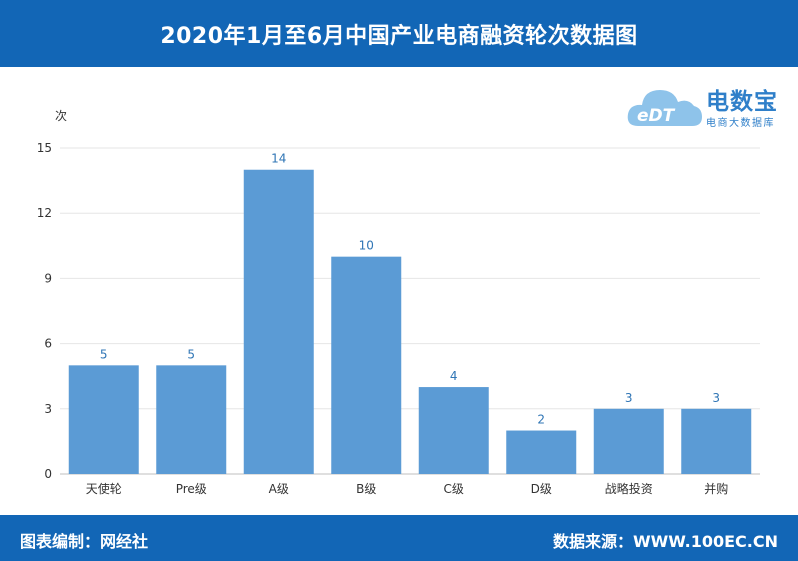 This screenshot has height=561, width=798. Describe the element at coordinates (366, 246) in the screenshot. I see `data-label: 10` at that location.